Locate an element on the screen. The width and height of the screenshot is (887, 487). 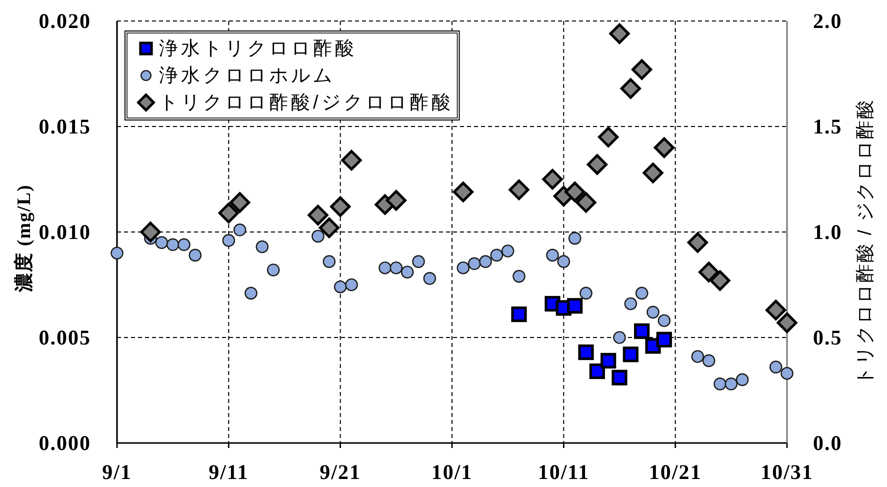
y-tick-label: 0.020 is located at coordinates (64, 21).